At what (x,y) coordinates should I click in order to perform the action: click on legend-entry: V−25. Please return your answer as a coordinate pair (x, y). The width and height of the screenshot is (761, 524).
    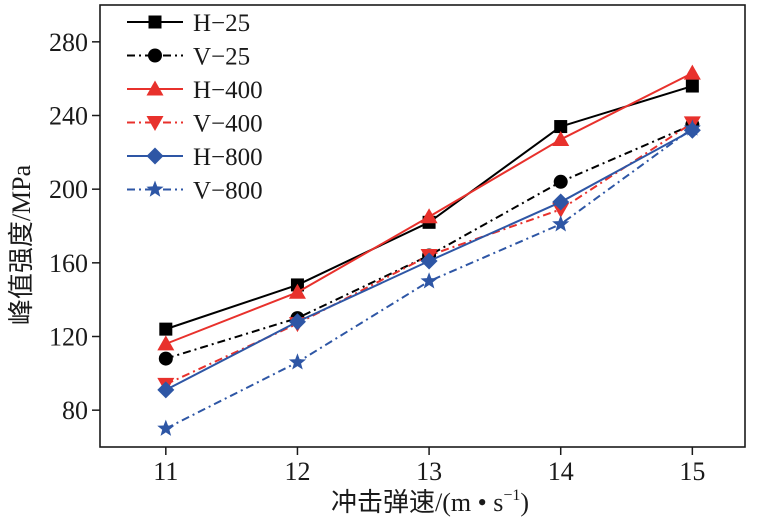
    Looking at the image, I should click on (188, 57).